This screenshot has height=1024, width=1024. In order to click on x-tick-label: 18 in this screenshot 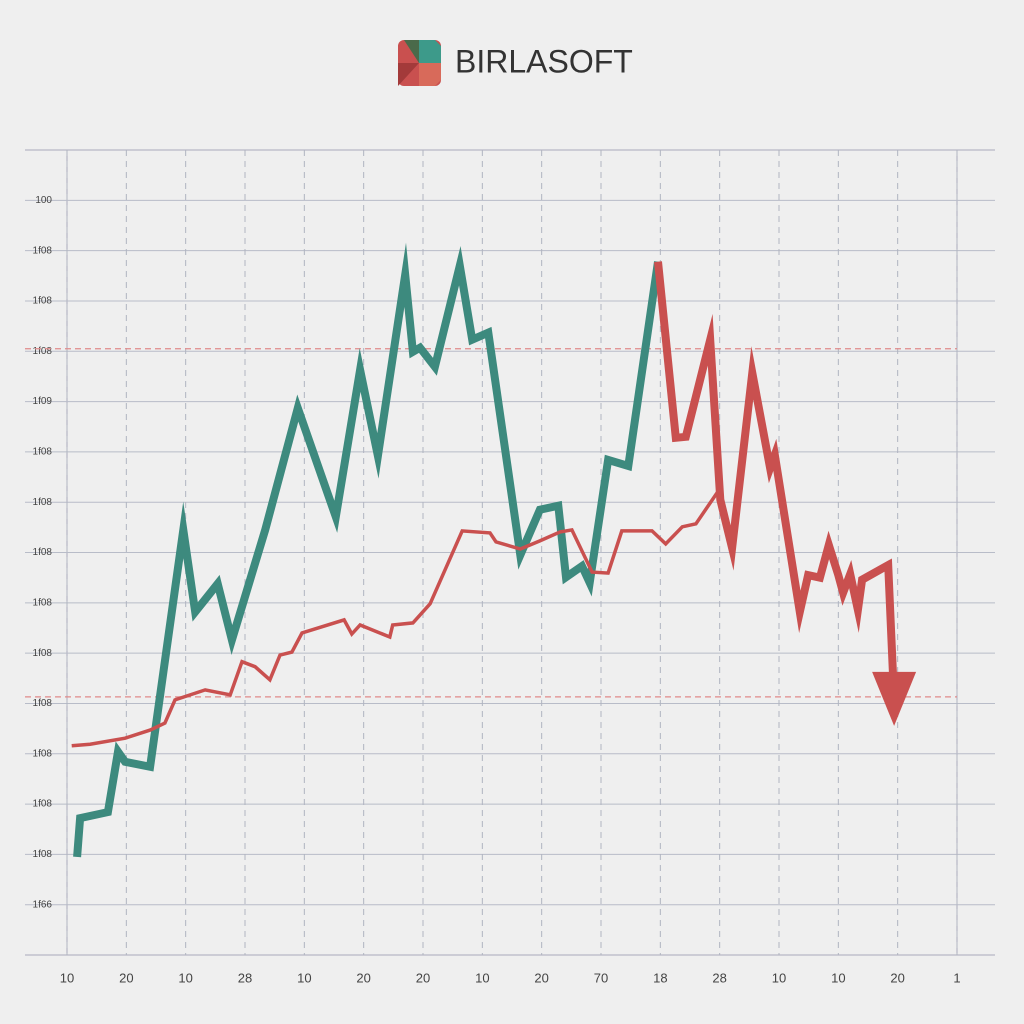, I will do `click(660, 977)`.